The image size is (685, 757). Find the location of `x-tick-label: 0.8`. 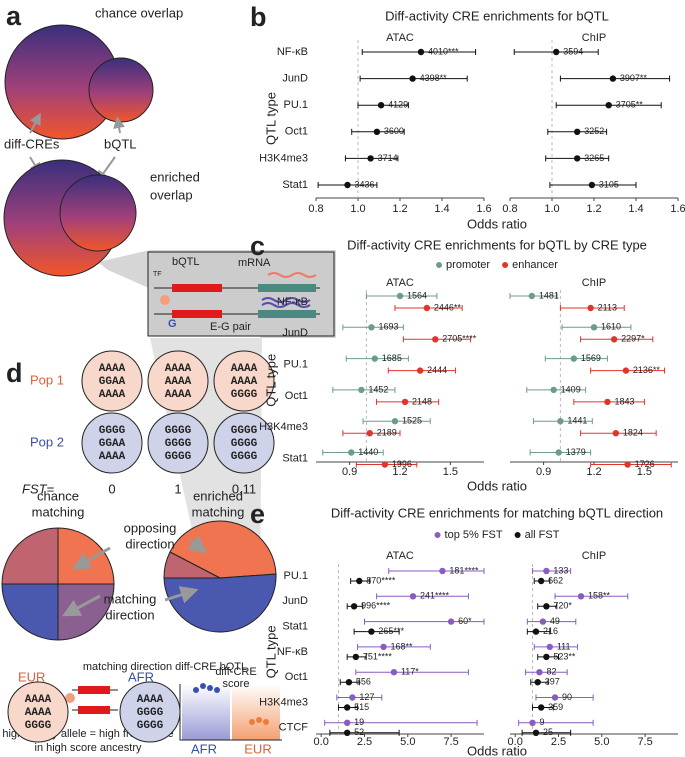

x-tick-label: 0.8 is located at coordinates (509, 209).